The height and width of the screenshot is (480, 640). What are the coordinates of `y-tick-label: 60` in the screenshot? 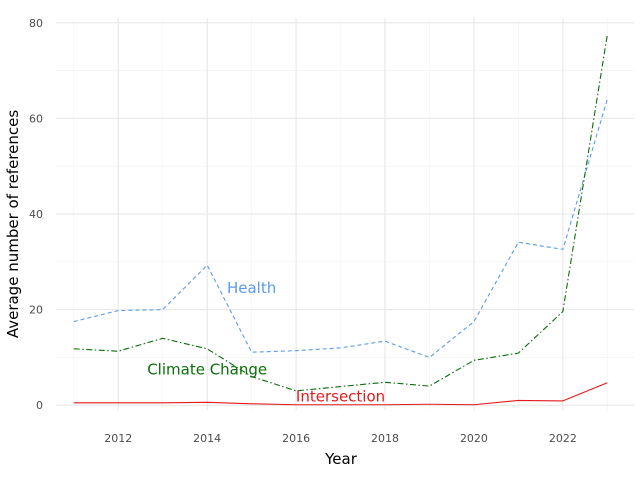 It's located at (36, 118).